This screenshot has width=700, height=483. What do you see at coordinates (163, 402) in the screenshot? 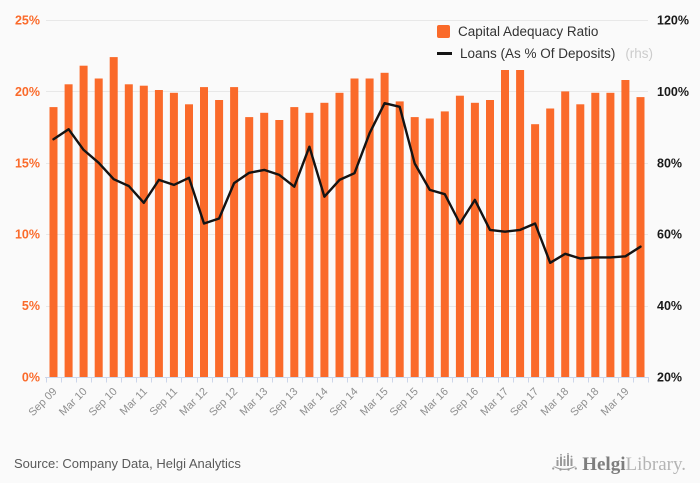
I see `x-axis-label: Sep 11` at bounding box center [163, 402].